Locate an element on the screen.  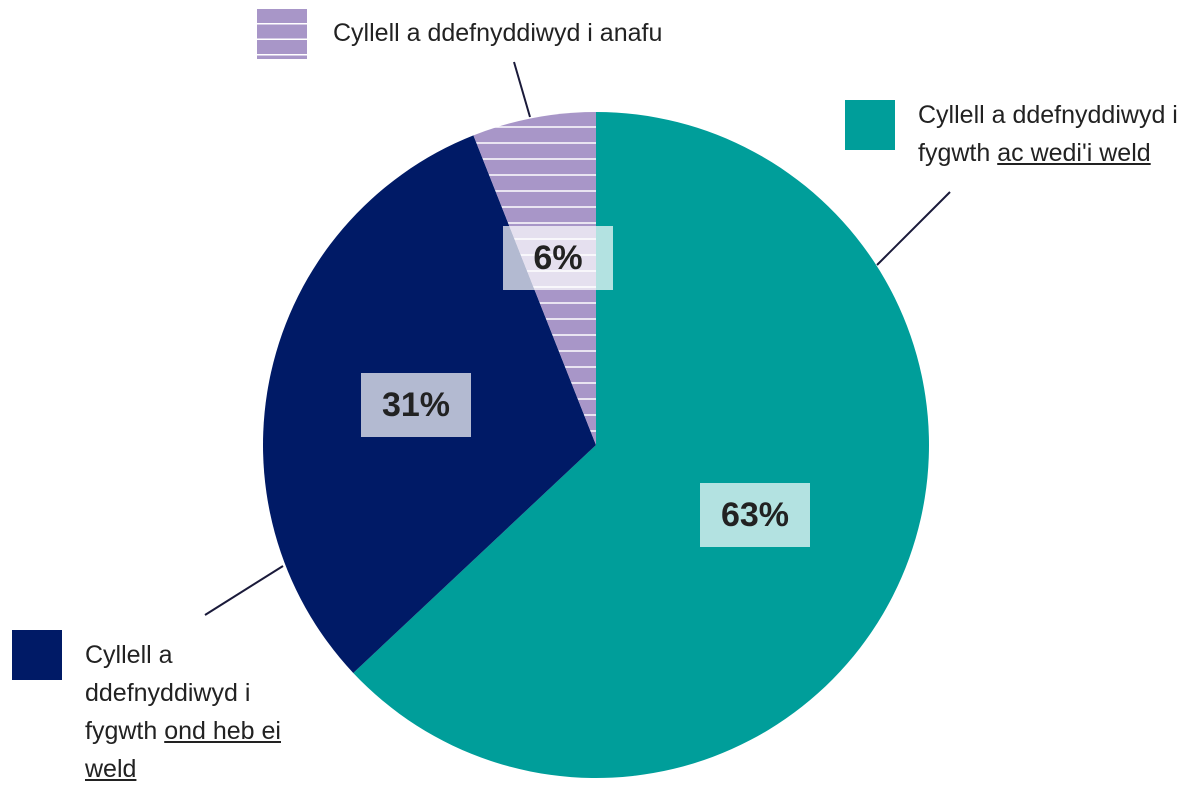
legend-label: Cyllell a ddefnyddiwyd i anafu is located at coordinates (583, 33).